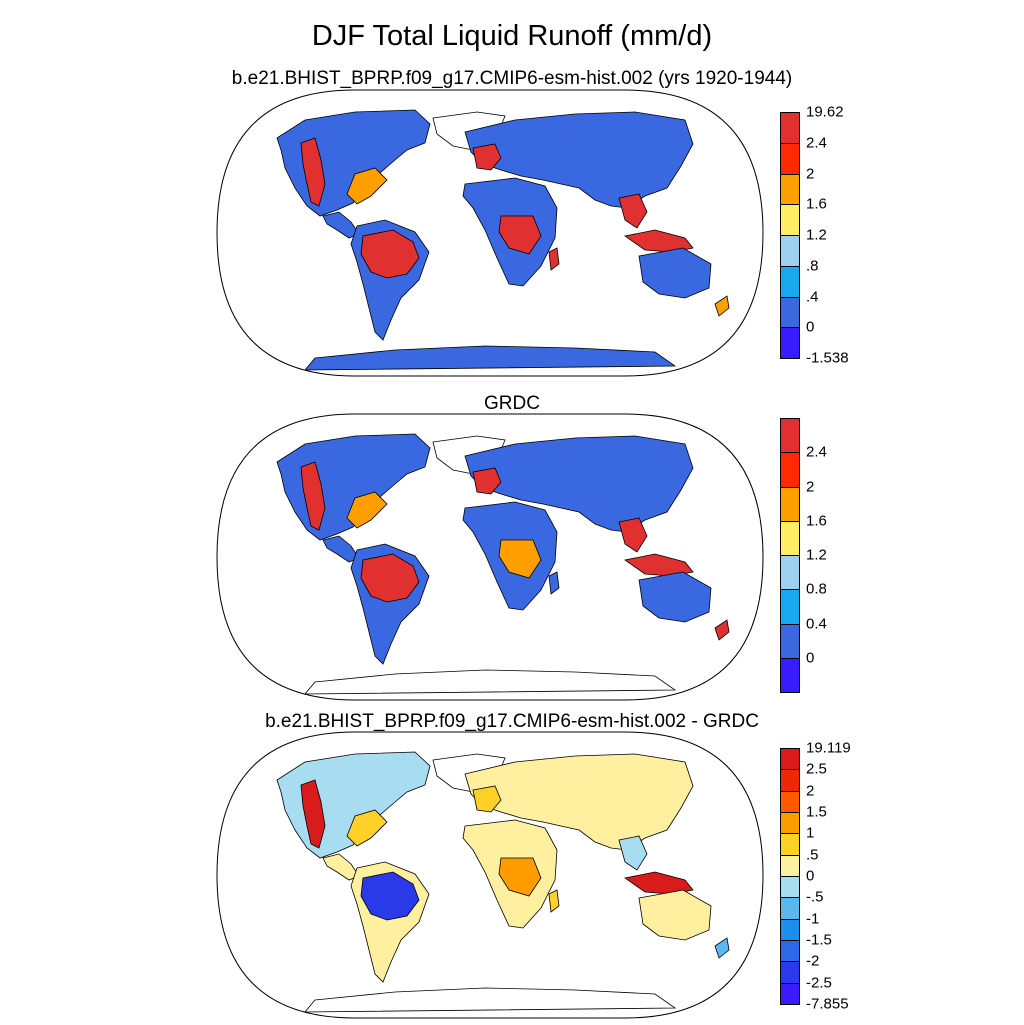 The height and width of the screenshot is (1025, 1024). What do you see at coordinates (815, 897) in the screenshot?
I see `colorbar-label: -.5` at bounding box center [815, 897].